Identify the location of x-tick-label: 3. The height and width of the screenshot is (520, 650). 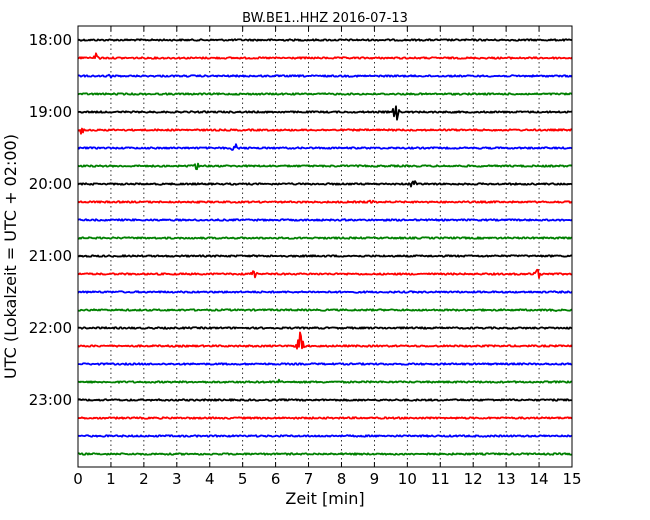
(177, 479).